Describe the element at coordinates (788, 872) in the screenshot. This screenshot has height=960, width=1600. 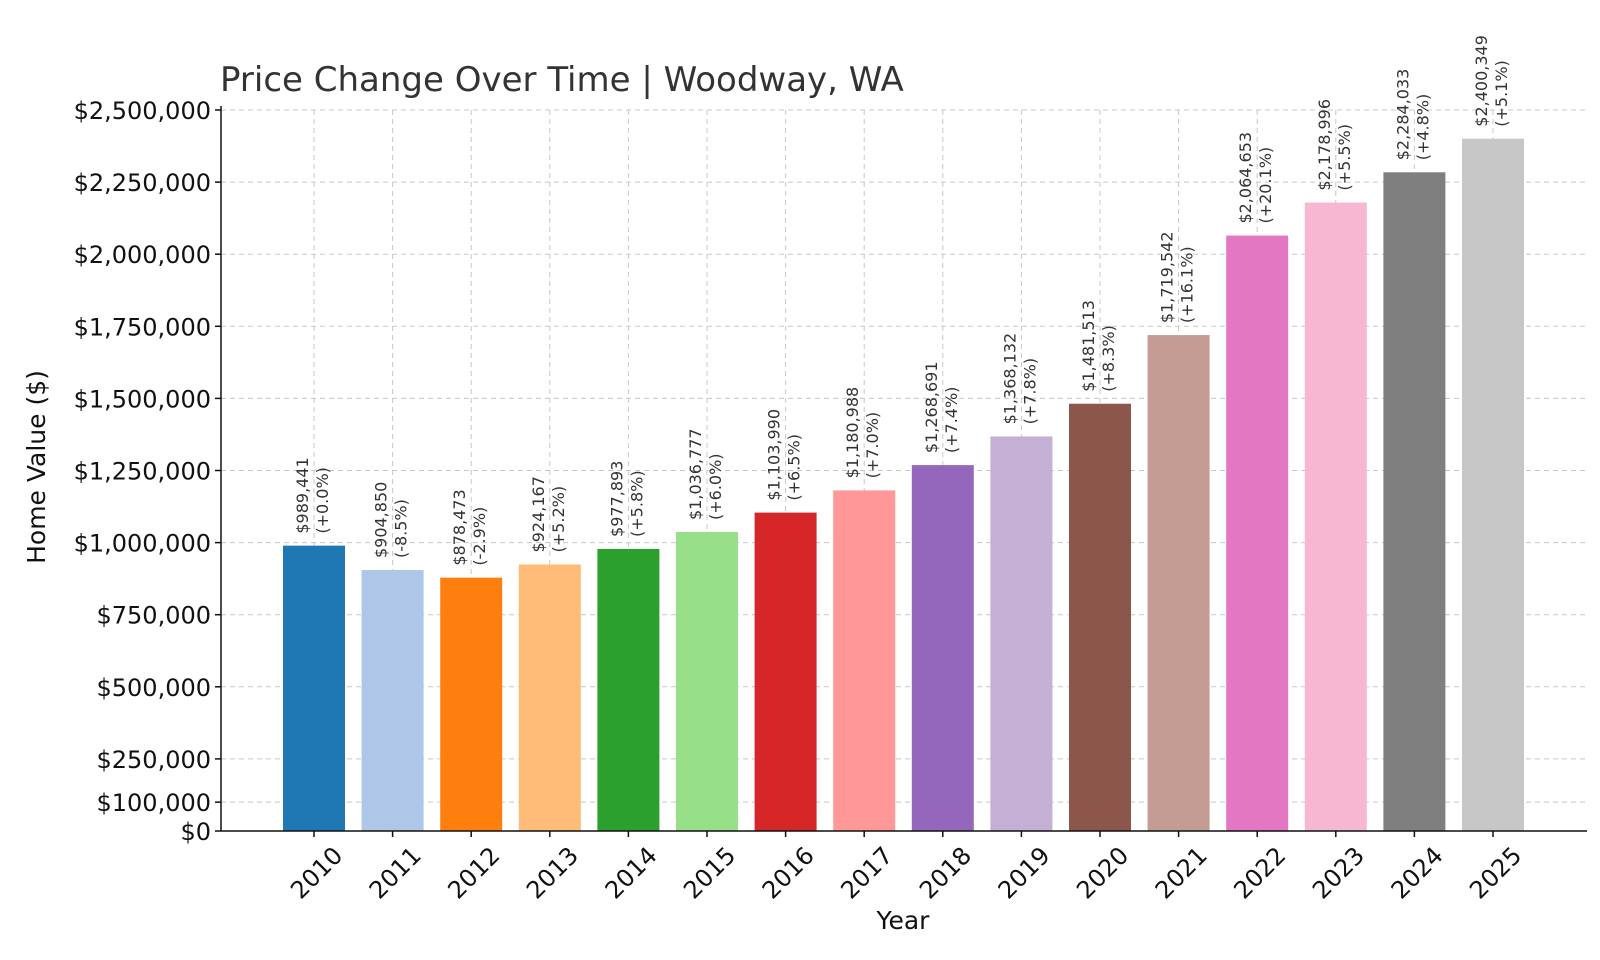
I see `x-tick-label: 2016` at that location.